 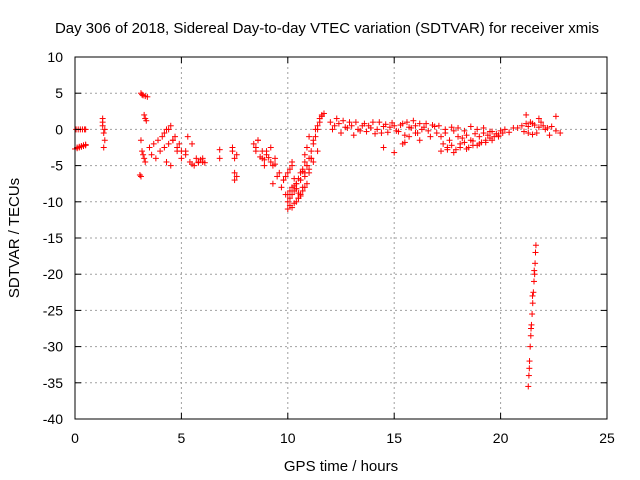 I want to click on y-tick-label: -10, so click(x=53, y=202).